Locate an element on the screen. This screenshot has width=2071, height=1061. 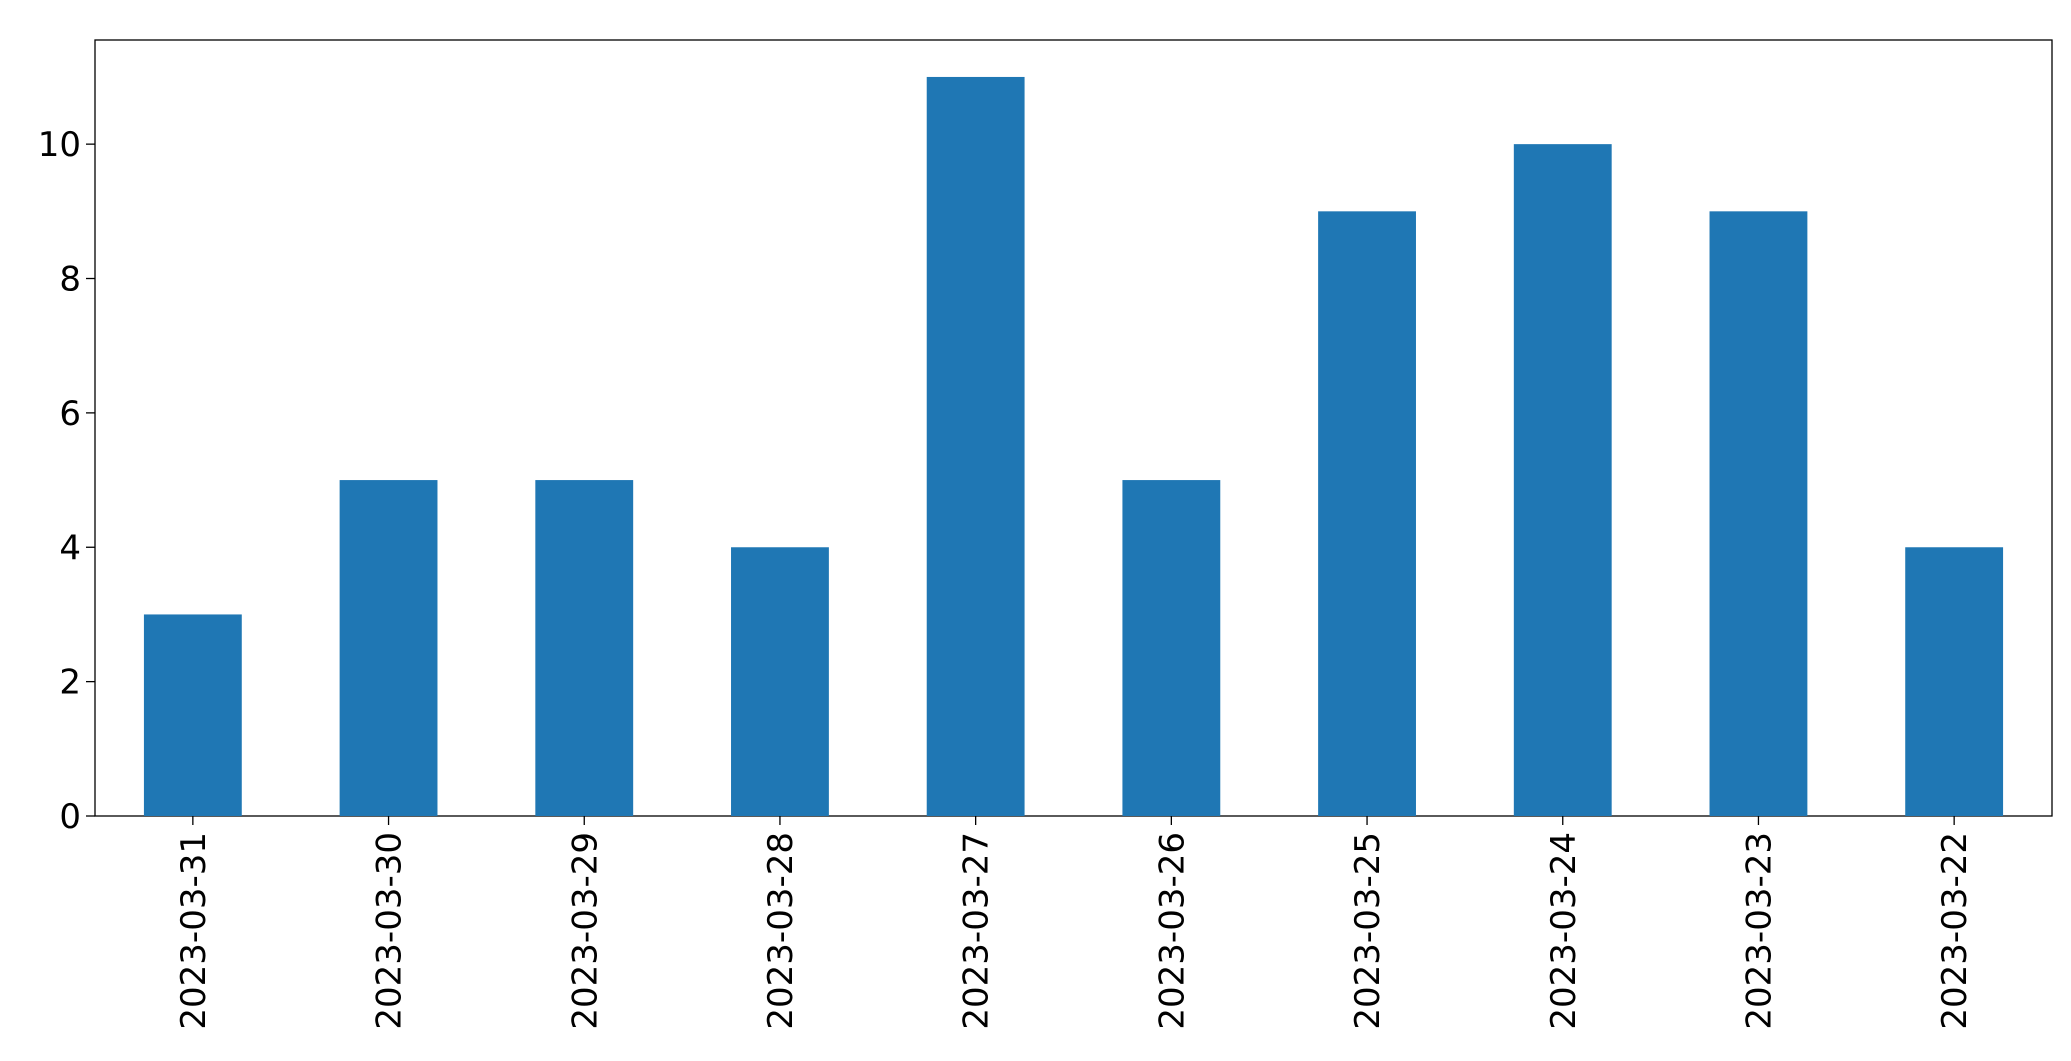
x-tick-label: 2023-03-23 is located at coordinates (1759, 931).